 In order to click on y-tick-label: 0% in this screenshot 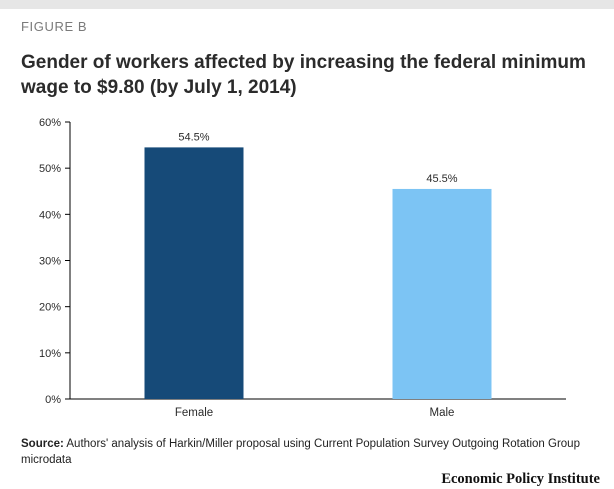, I will do `click(53, 400)`.